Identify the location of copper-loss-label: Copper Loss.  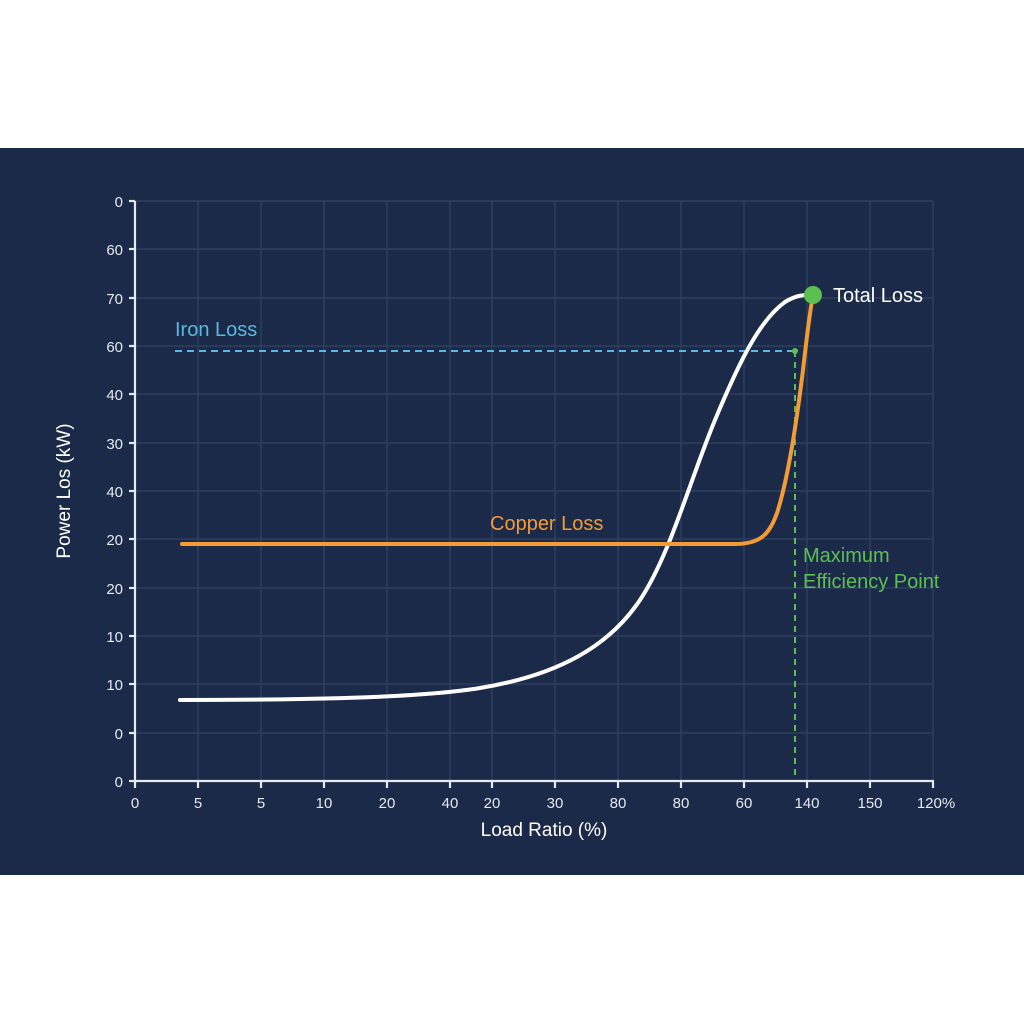
(546, 524).